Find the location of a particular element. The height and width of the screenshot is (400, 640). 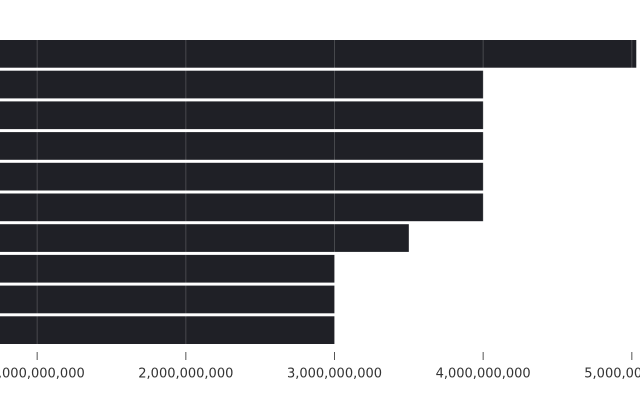

x-tick-label: 3,000,000,000 is located at coordinates (334, 374).